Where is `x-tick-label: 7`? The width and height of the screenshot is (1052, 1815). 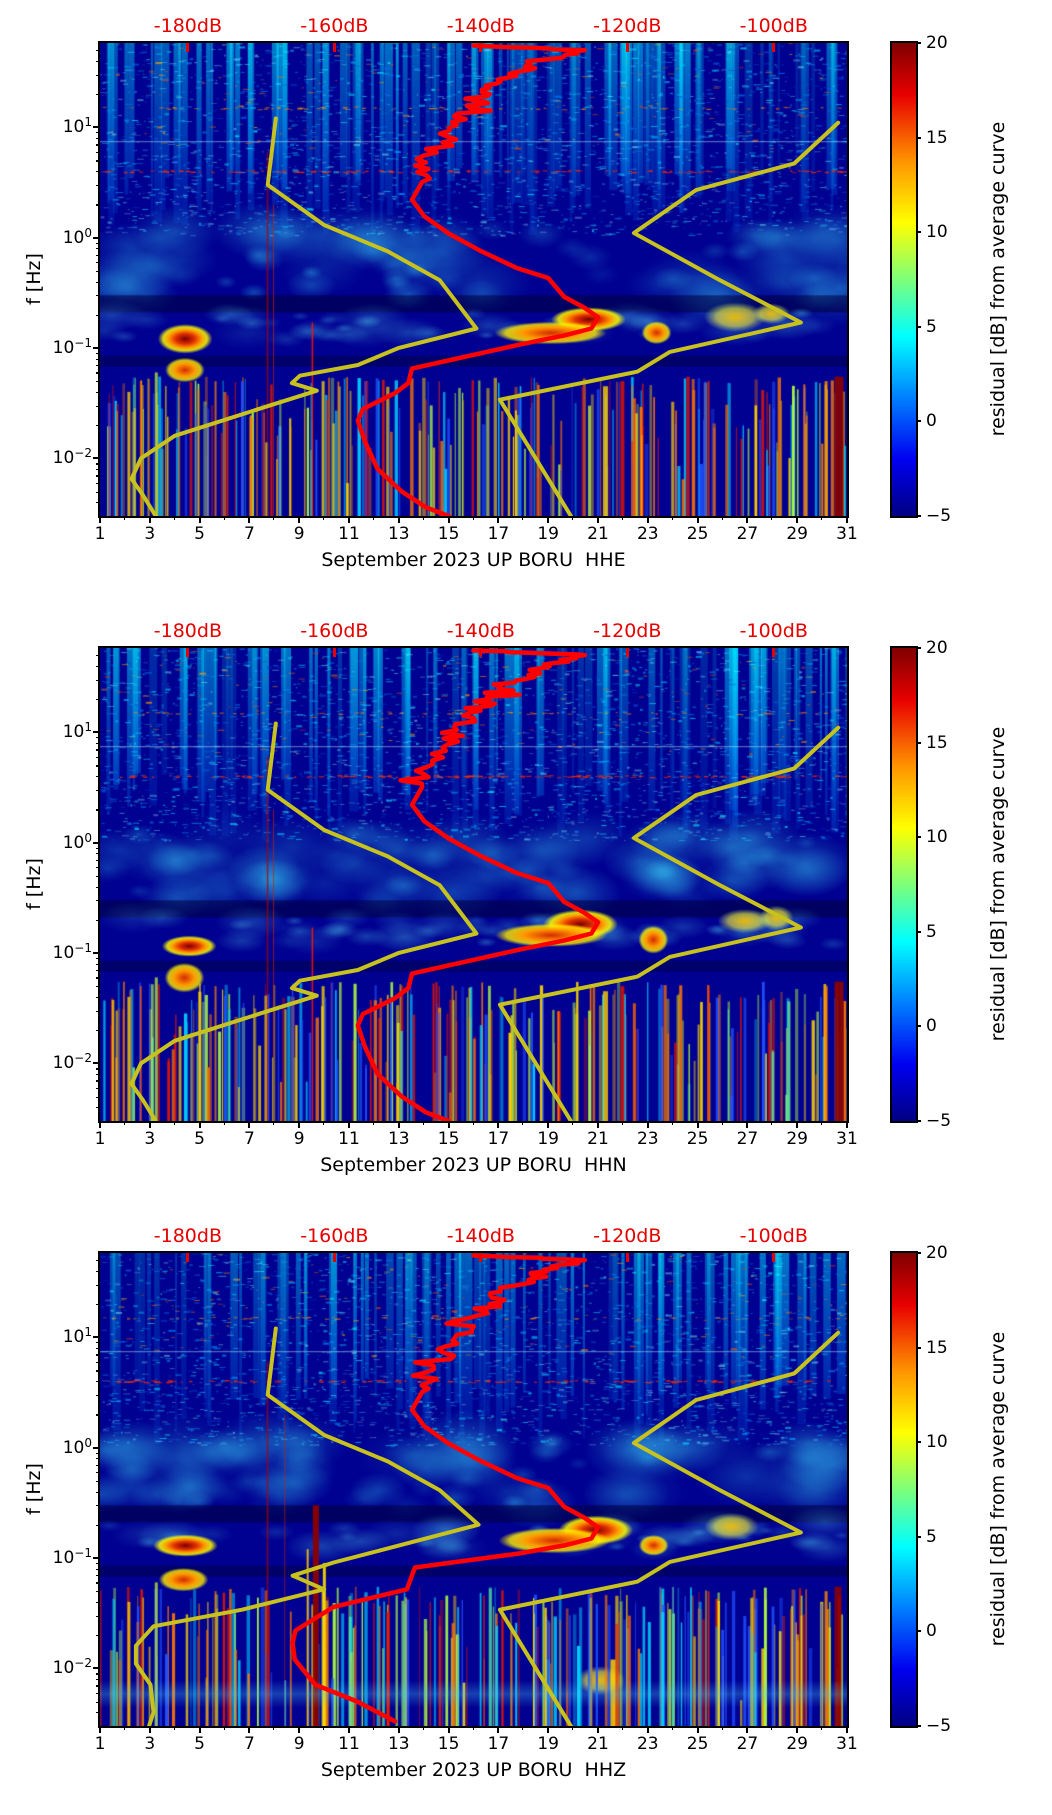
x-tick-label: 7 is located at coordinates (249, 1744).